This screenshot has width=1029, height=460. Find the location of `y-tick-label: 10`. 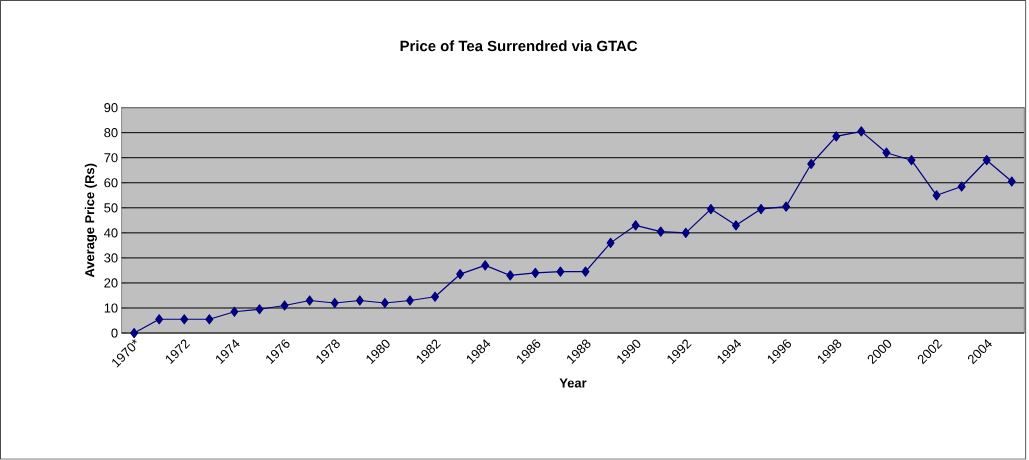

y-tick-label: 10 is located at coordinates (111, 308).